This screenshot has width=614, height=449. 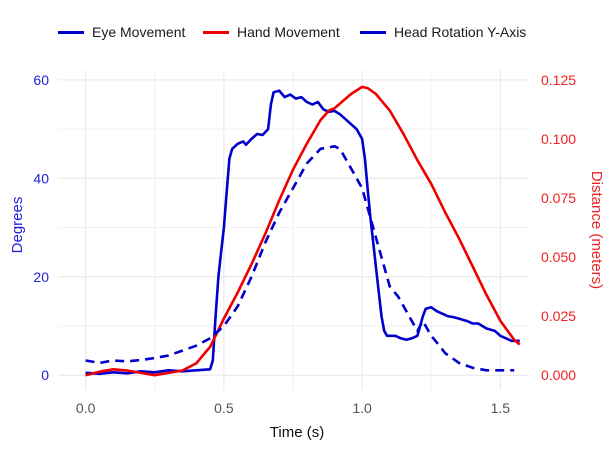 What do you see at coordinates (558, 80) in the screenshot?
I see `y-right-tick-label: 0.125` at bounding box center [558, 80].